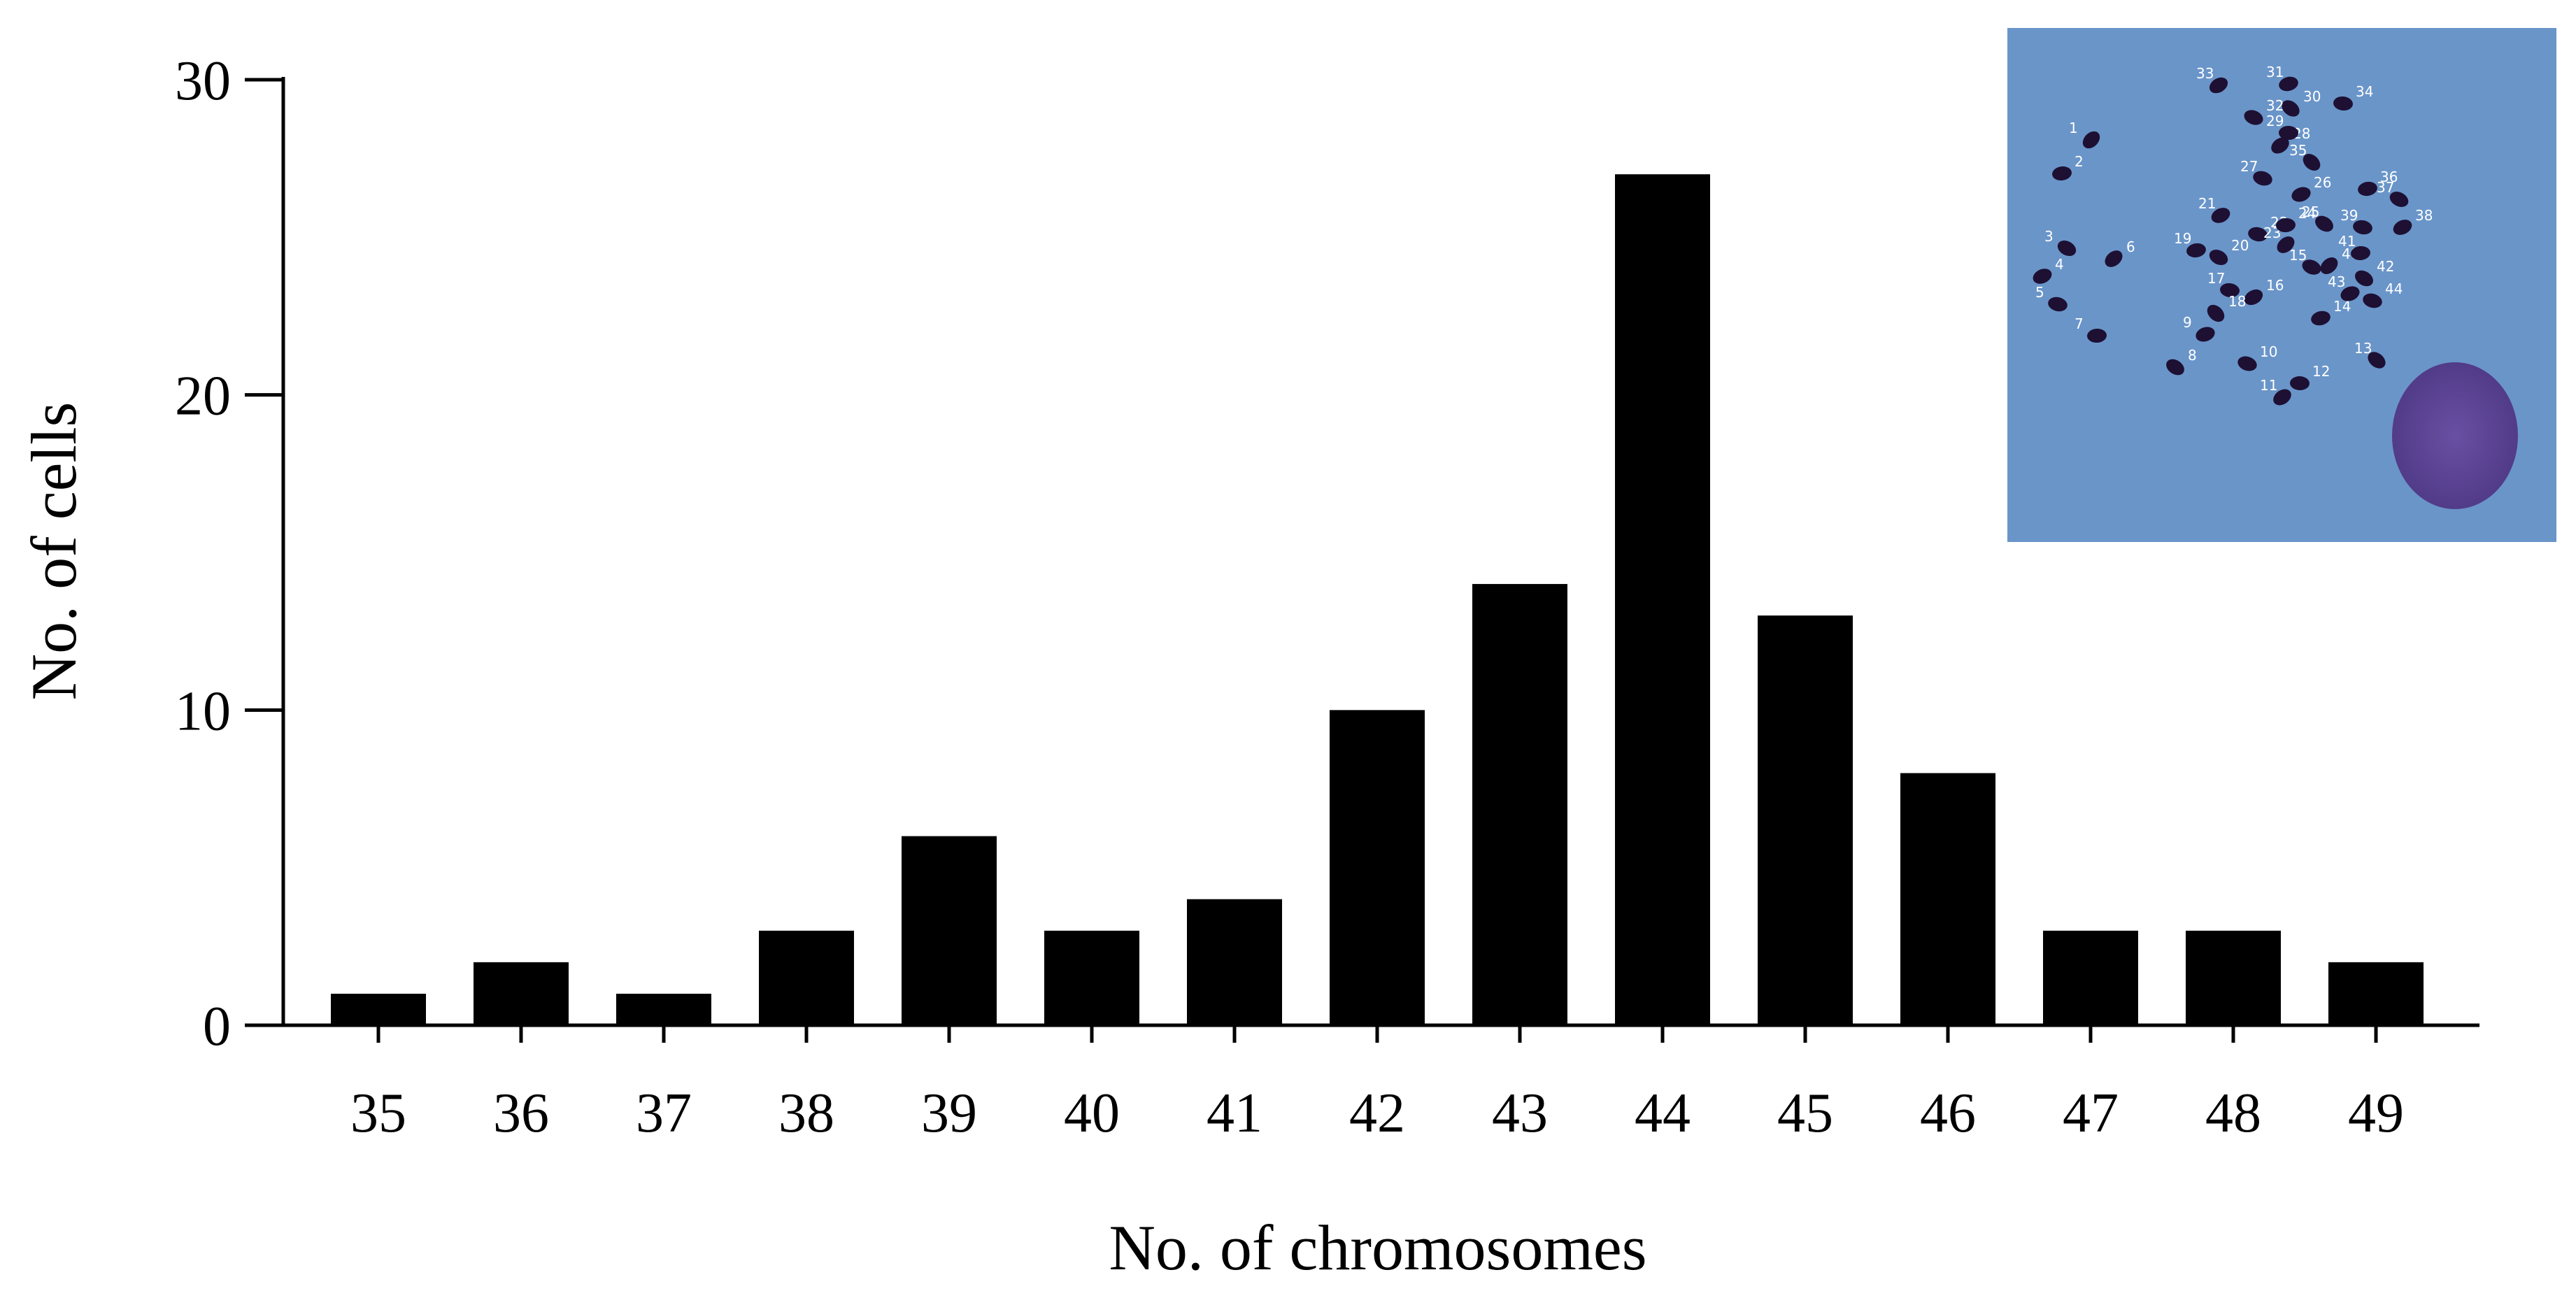 The width and height of the screenshot is (2576, 1291). I want to click on chromosome-label-34: 34, so click(2364, 91).